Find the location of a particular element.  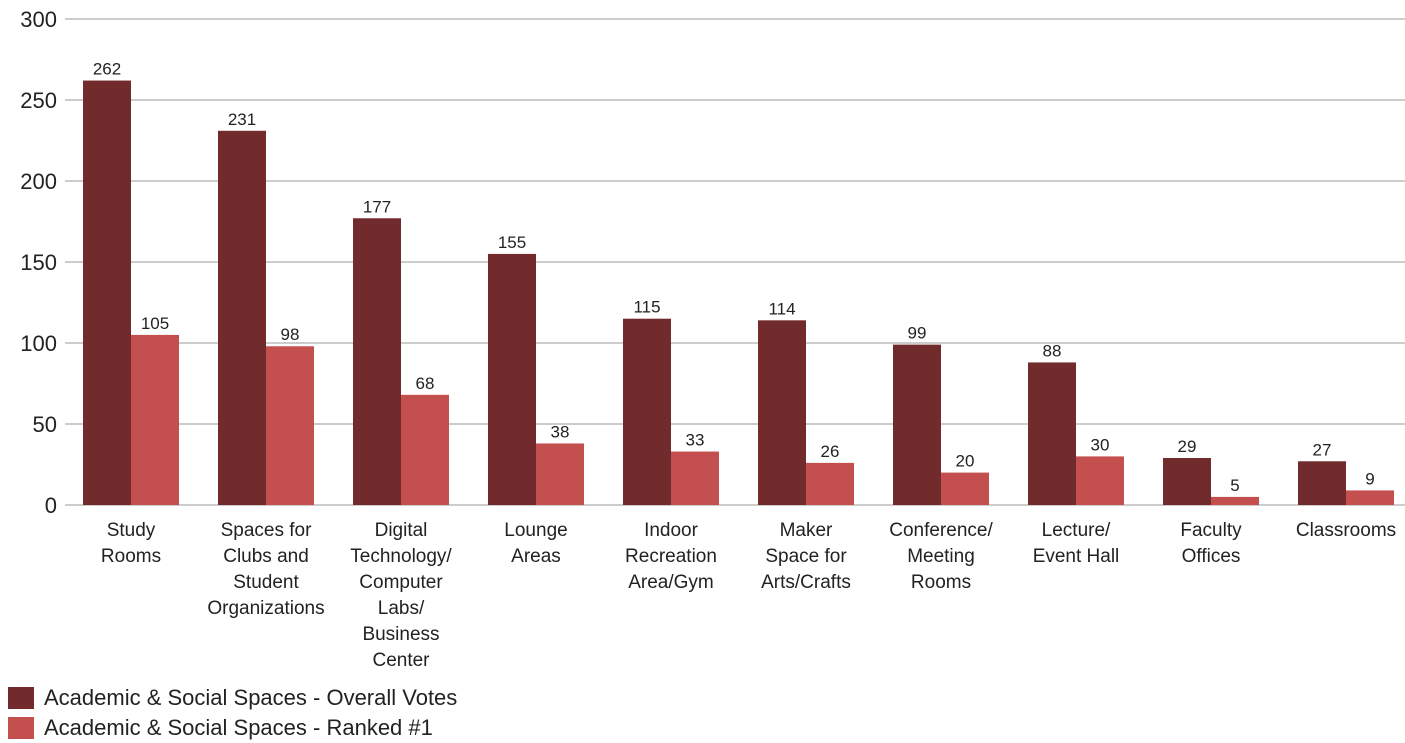

data-label-ranked-1: 5 is located at coordinates (1234, 485).